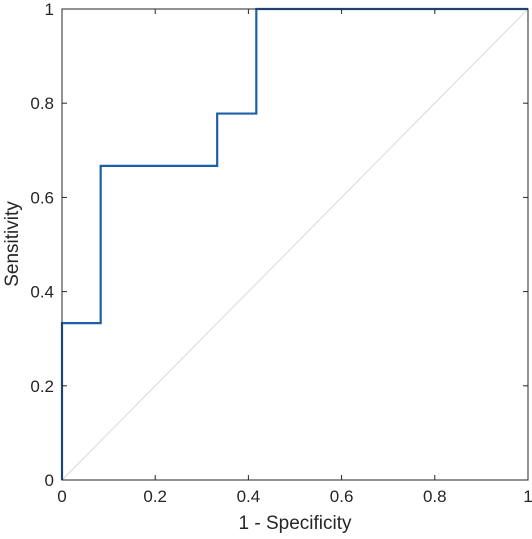 This screenshot has height=539, width=532. What do you see at coordinates (49, 480) in the screenshot?
I see `y-tick-label: 0` at bounding box center [49, 480].